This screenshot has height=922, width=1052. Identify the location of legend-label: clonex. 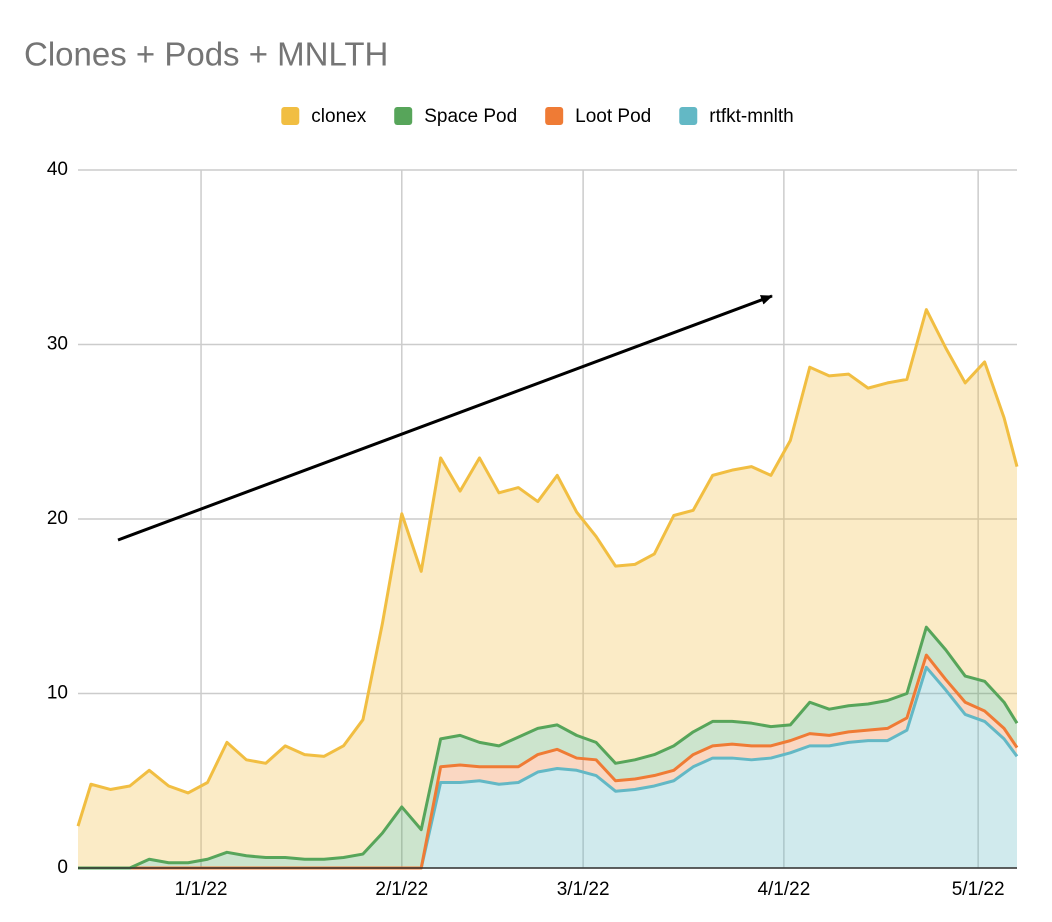
(338, 116).